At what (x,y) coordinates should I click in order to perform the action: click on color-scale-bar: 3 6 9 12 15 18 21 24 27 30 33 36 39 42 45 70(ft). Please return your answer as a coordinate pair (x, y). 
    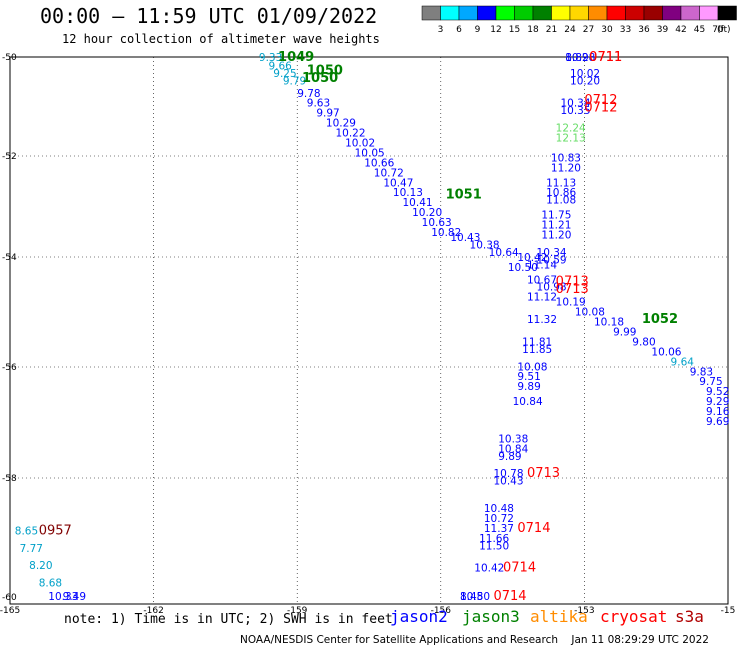
    Looking at the image, I should click on (579, 20).